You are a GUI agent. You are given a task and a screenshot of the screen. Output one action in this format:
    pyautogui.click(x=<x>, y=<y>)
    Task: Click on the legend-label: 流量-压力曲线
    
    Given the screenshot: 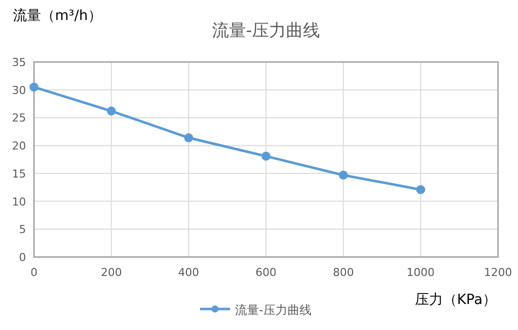 What is the action you would take?
    pyautogui.click(x=273, y=310)
    